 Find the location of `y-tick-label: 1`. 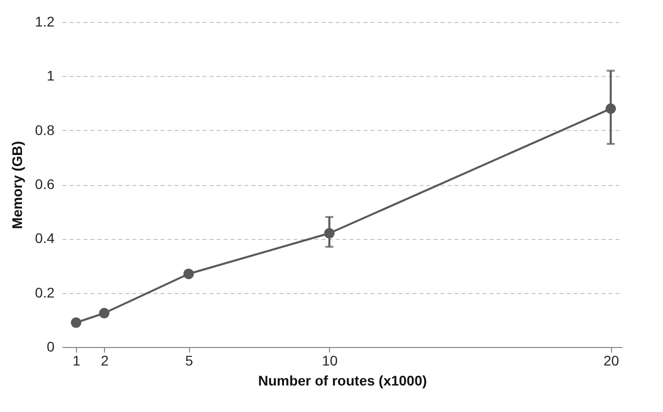

y-tick-label: 1 is located at coordinates (50, 76).